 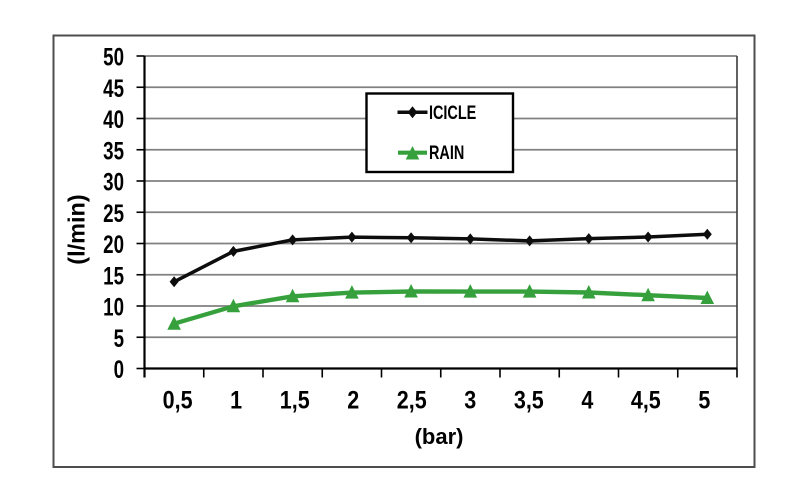 What do you see at coordinates (353, 400) in the screenshot?
I see `svg-text: 2` at bounding box center [353, 400].